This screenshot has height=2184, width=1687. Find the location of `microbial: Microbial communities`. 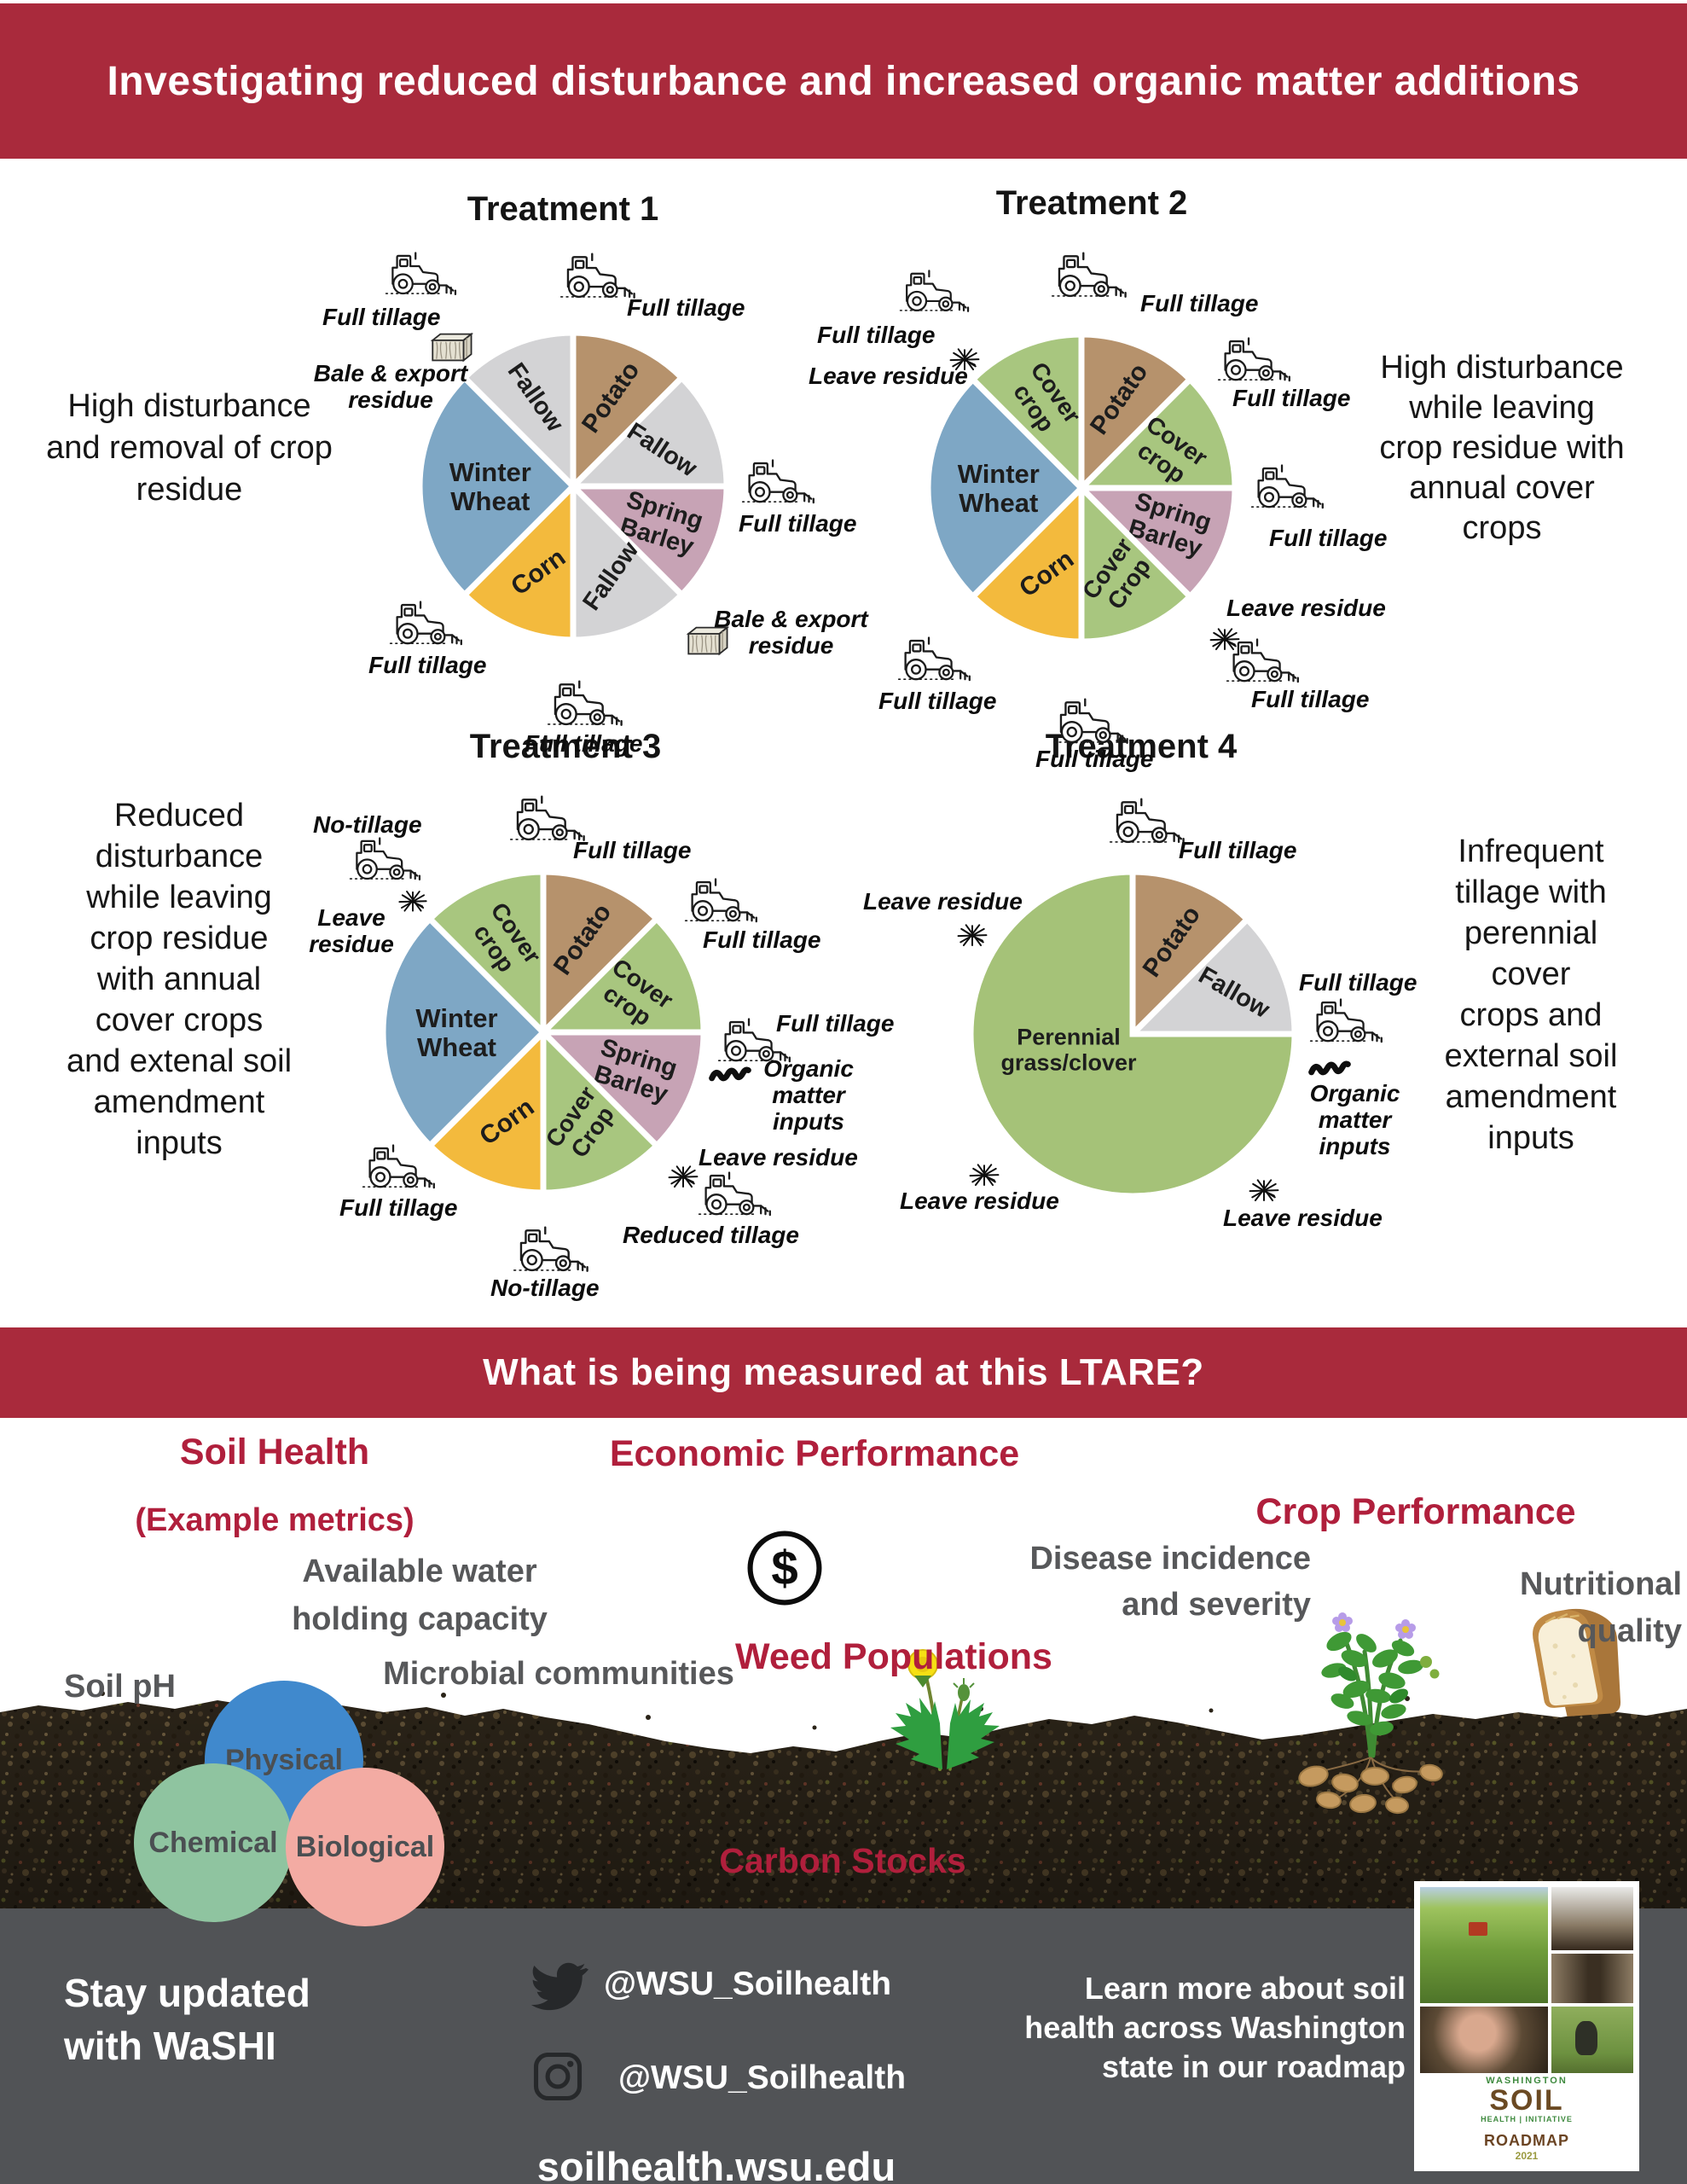

microbial: Microbial communities is located at coordinates (559, 1674).